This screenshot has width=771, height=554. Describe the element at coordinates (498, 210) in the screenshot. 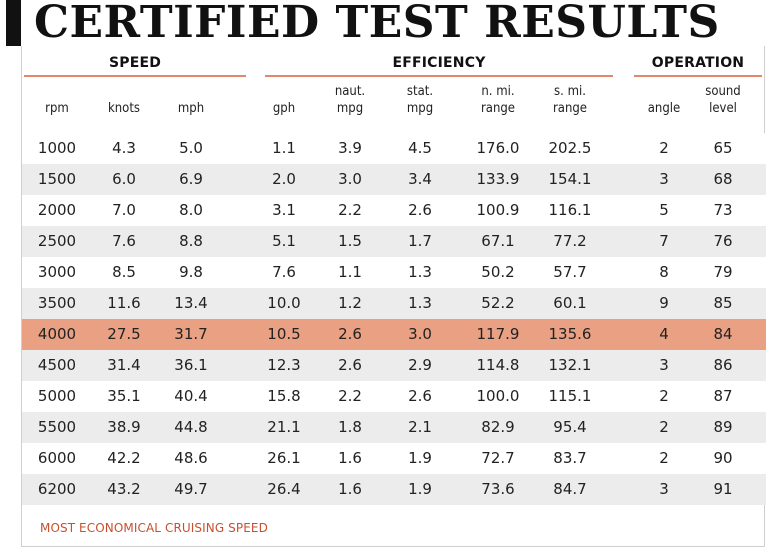

I see `cell-nmi-range: 100.9` at that location.